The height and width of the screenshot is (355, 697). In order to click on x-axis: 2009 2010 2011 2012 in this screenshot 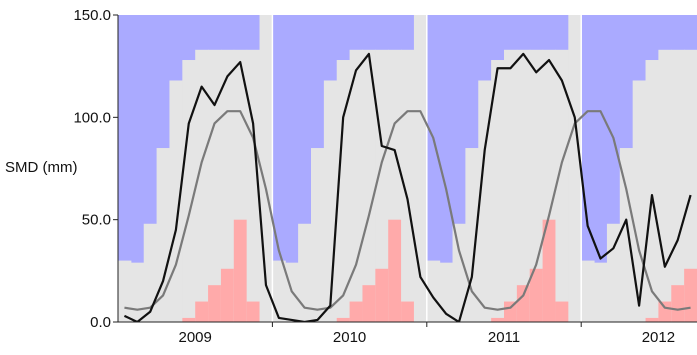, I will do `click(407, 333)`.